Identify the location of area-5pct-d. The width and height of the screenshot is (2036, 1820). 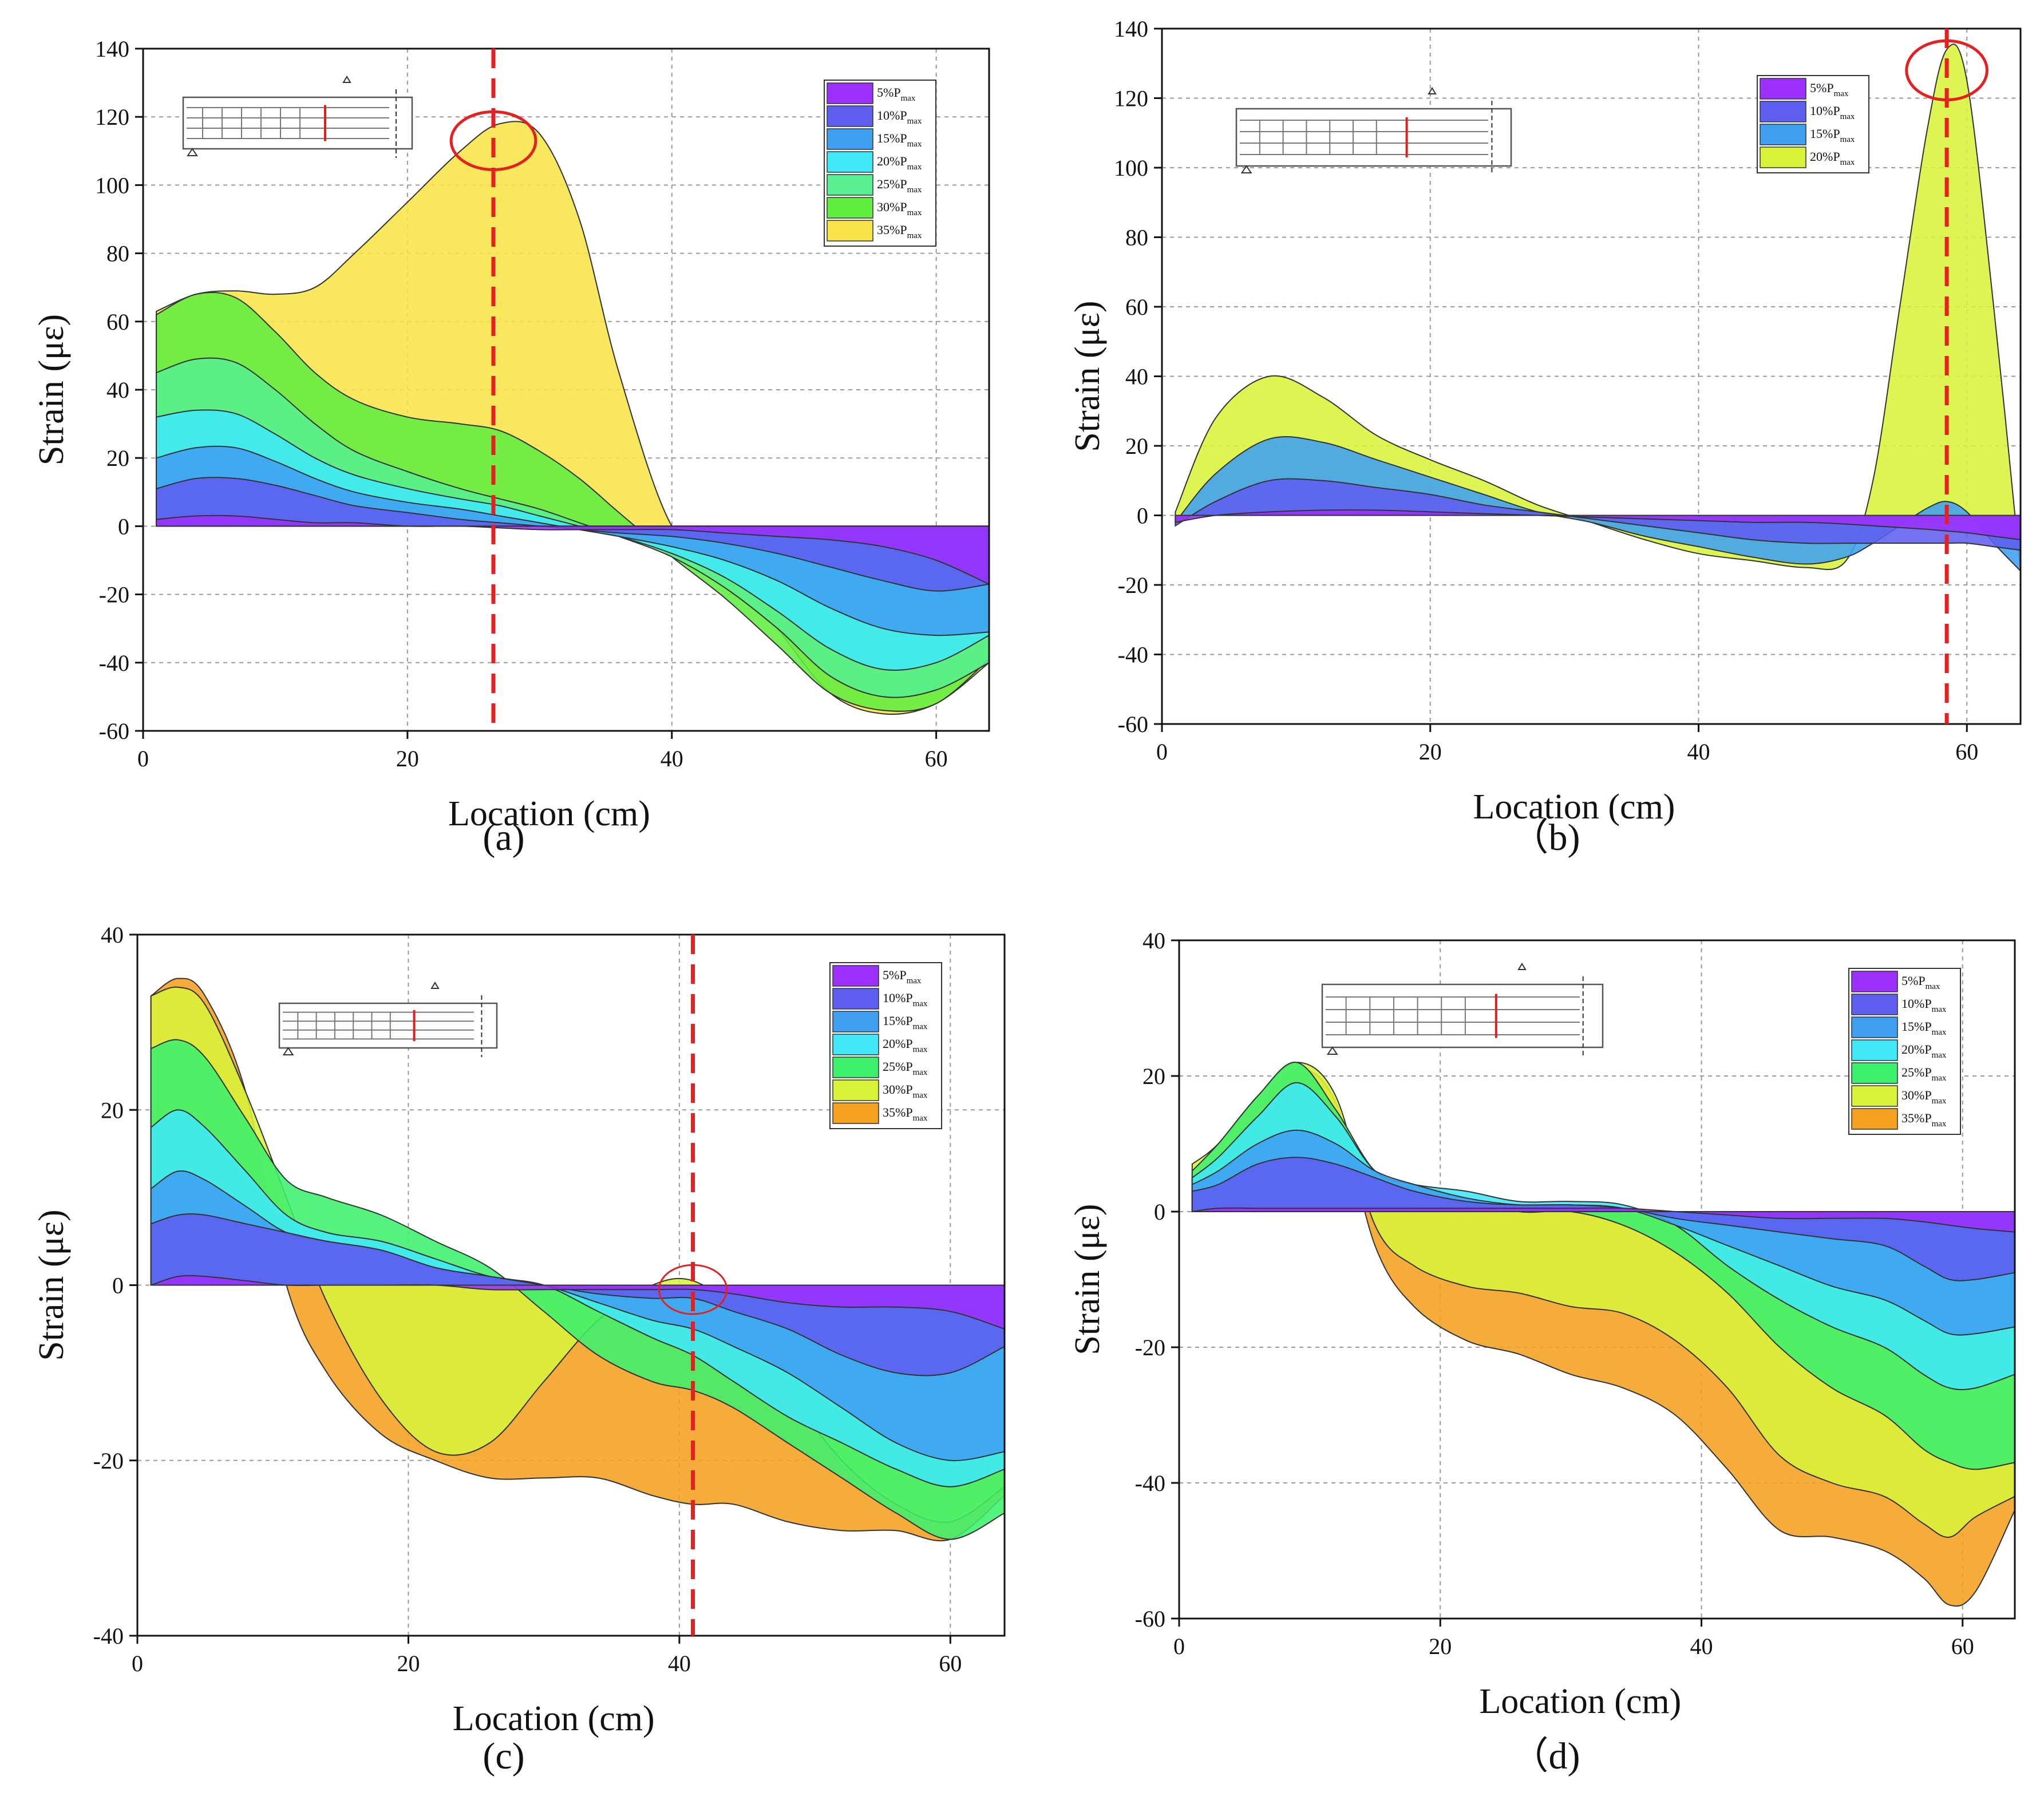
(1603, 1220).